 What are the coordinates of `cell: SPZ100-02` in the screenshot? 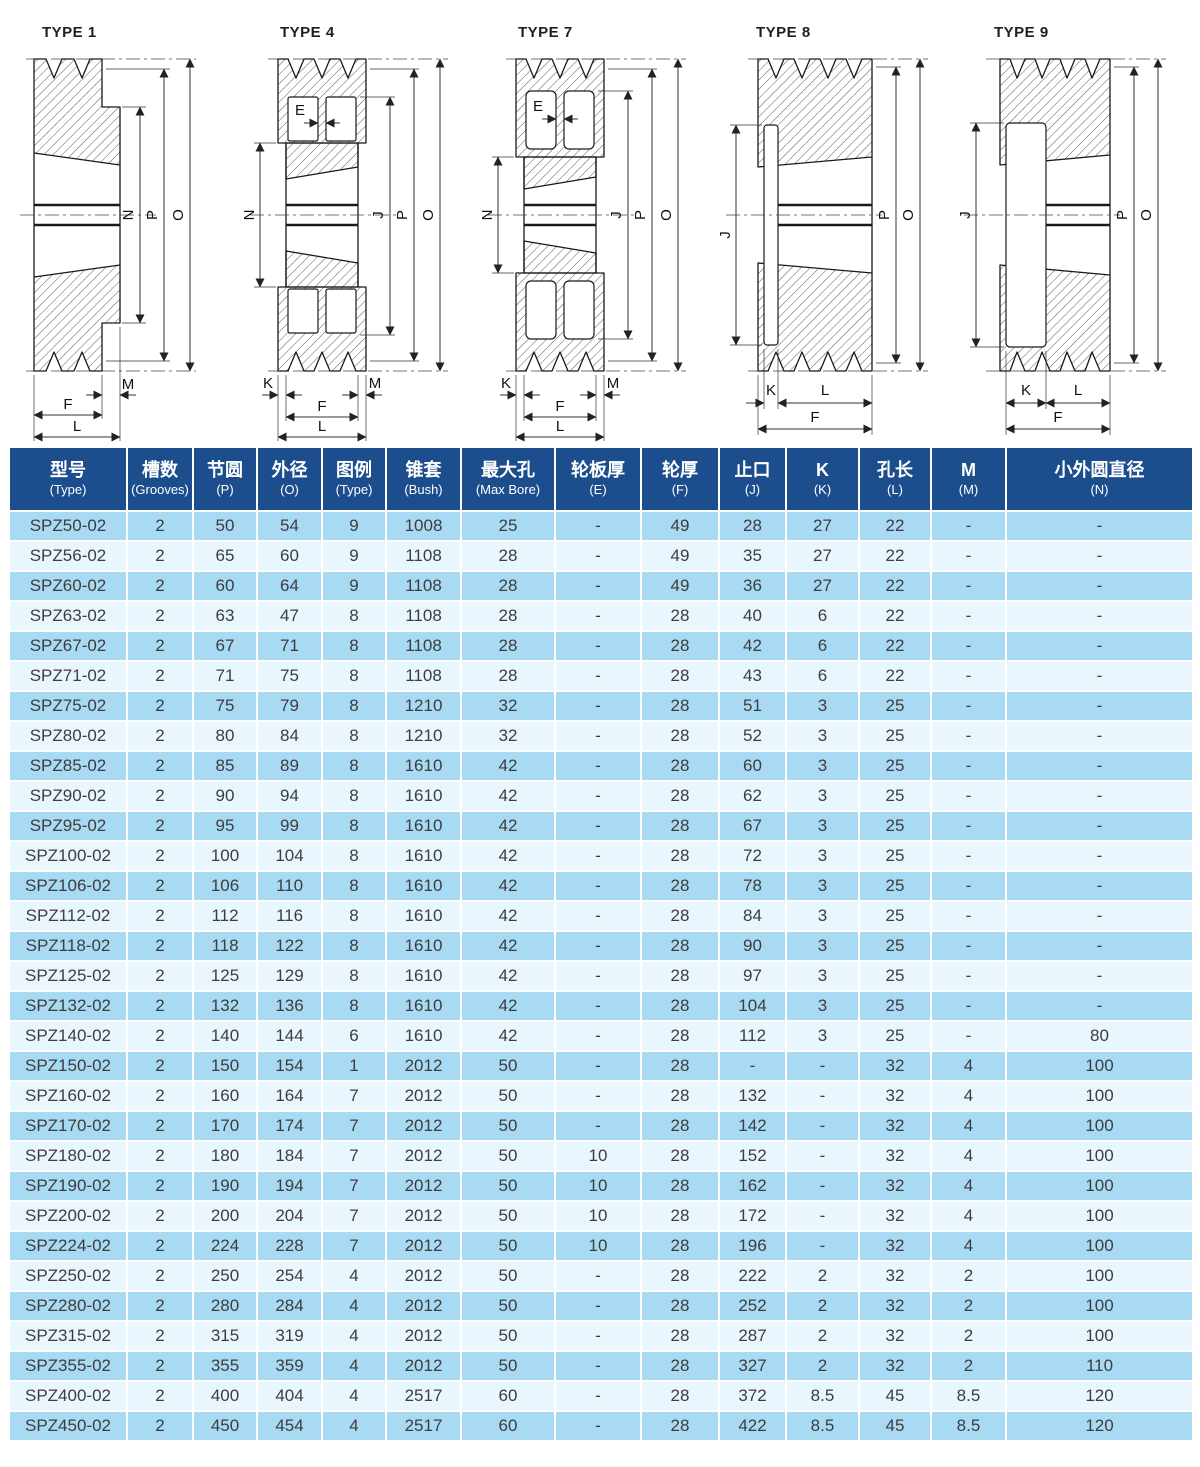 It's located at (68, 856).